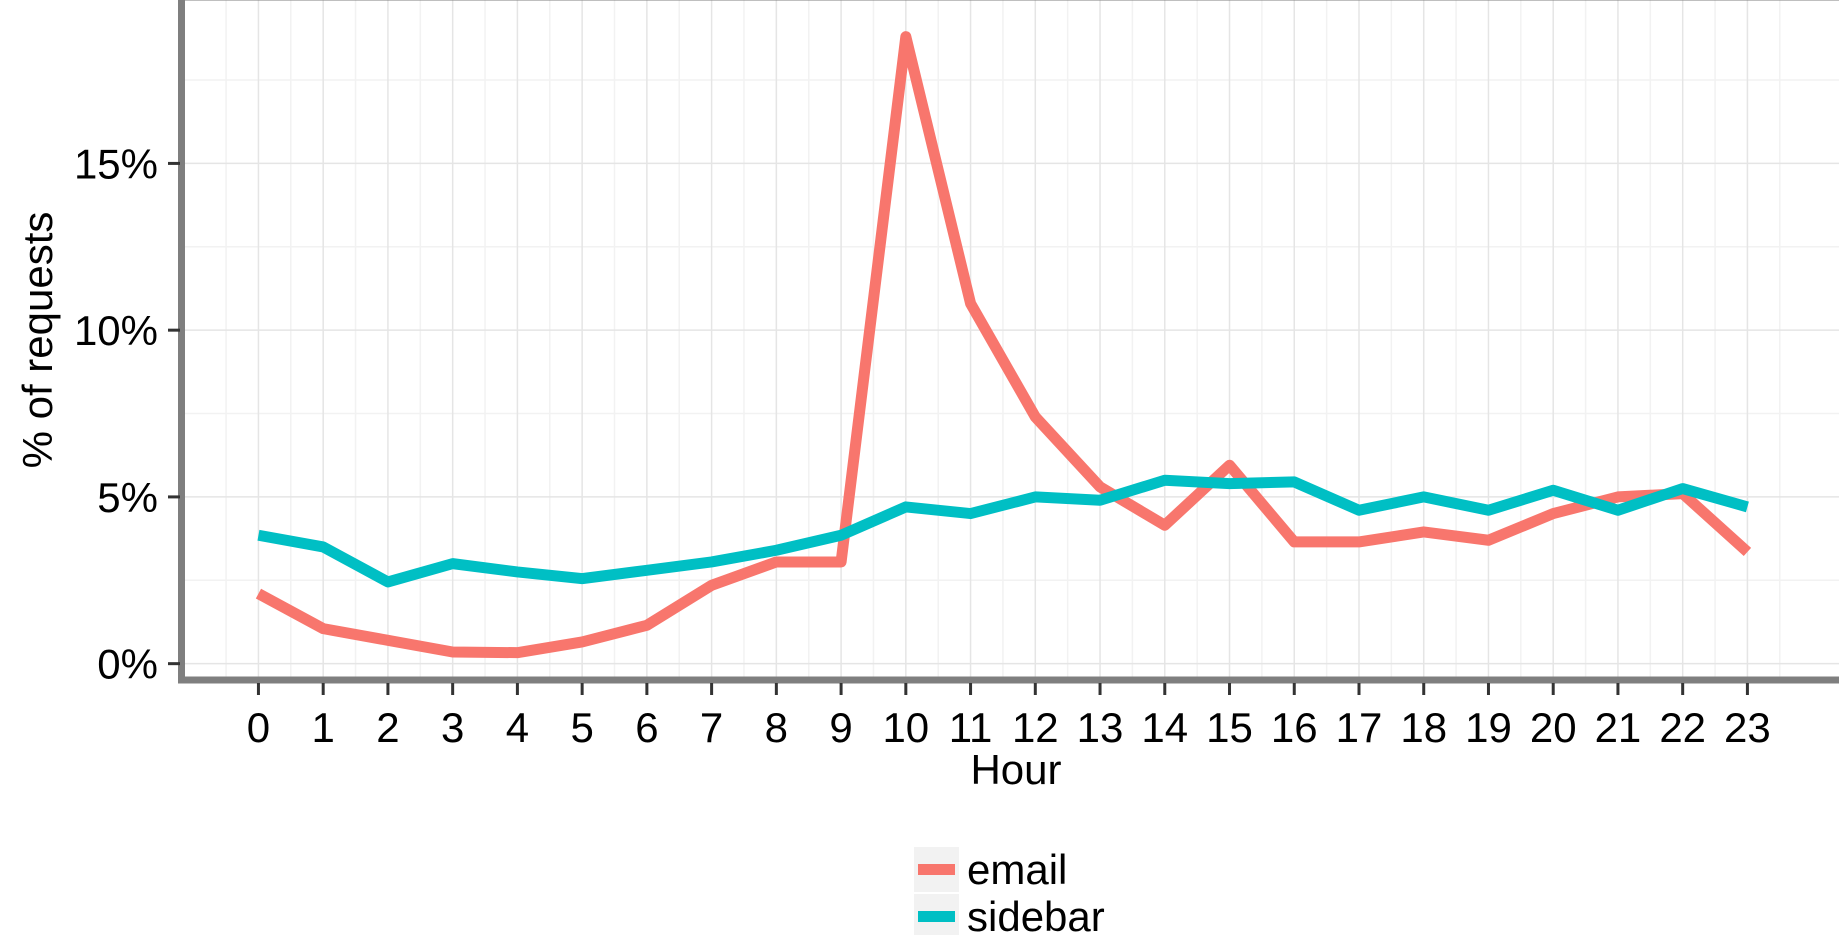  What do you see at coordinates (1423, 727) in the screenshot?
I see `x-tick-label: 18` at bounding box center [1423, 727].